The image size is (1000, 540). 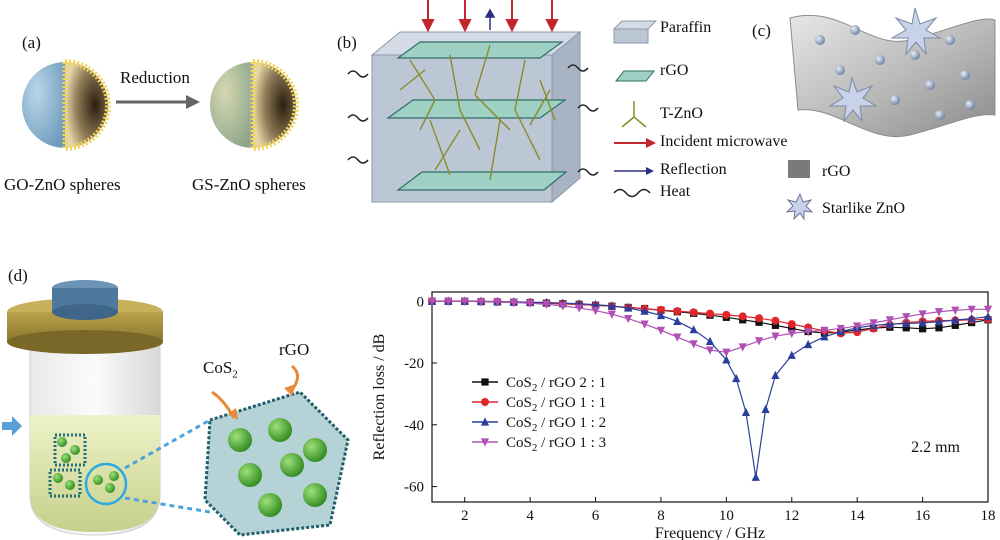 What do you see at coordinates (710, 532) in the screenshot?
I see `x-axis-label: Frequency / GHz` at bounding box center [710, 532].